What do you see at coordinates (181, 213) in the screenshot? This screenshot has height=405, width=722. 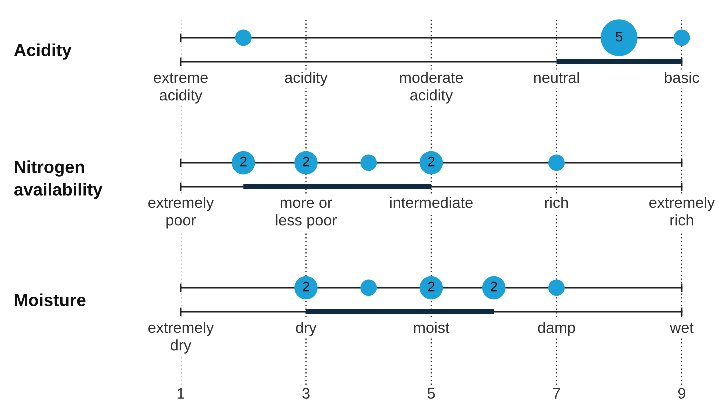 I see `annotation: extremely poor` at bounding box center [181, 213].